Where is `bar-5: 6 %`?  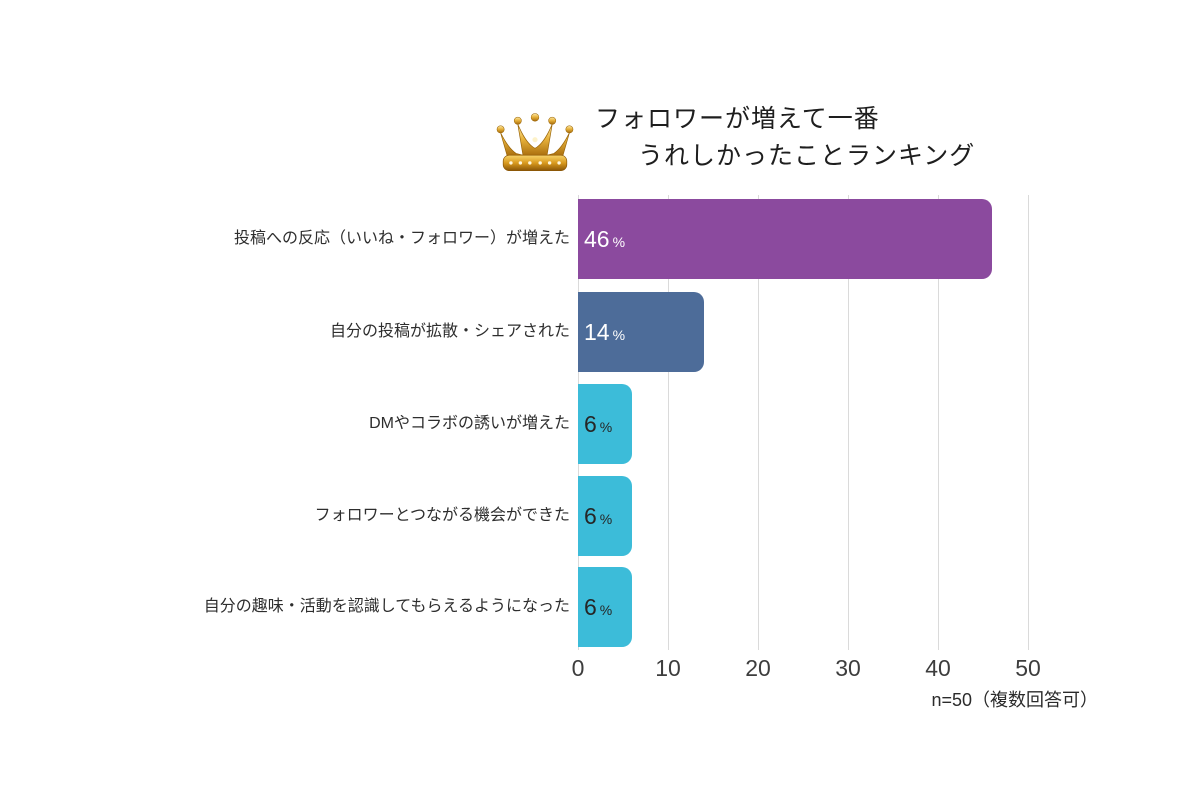 bar-5: 6 % is located at coordinates (605, 607).